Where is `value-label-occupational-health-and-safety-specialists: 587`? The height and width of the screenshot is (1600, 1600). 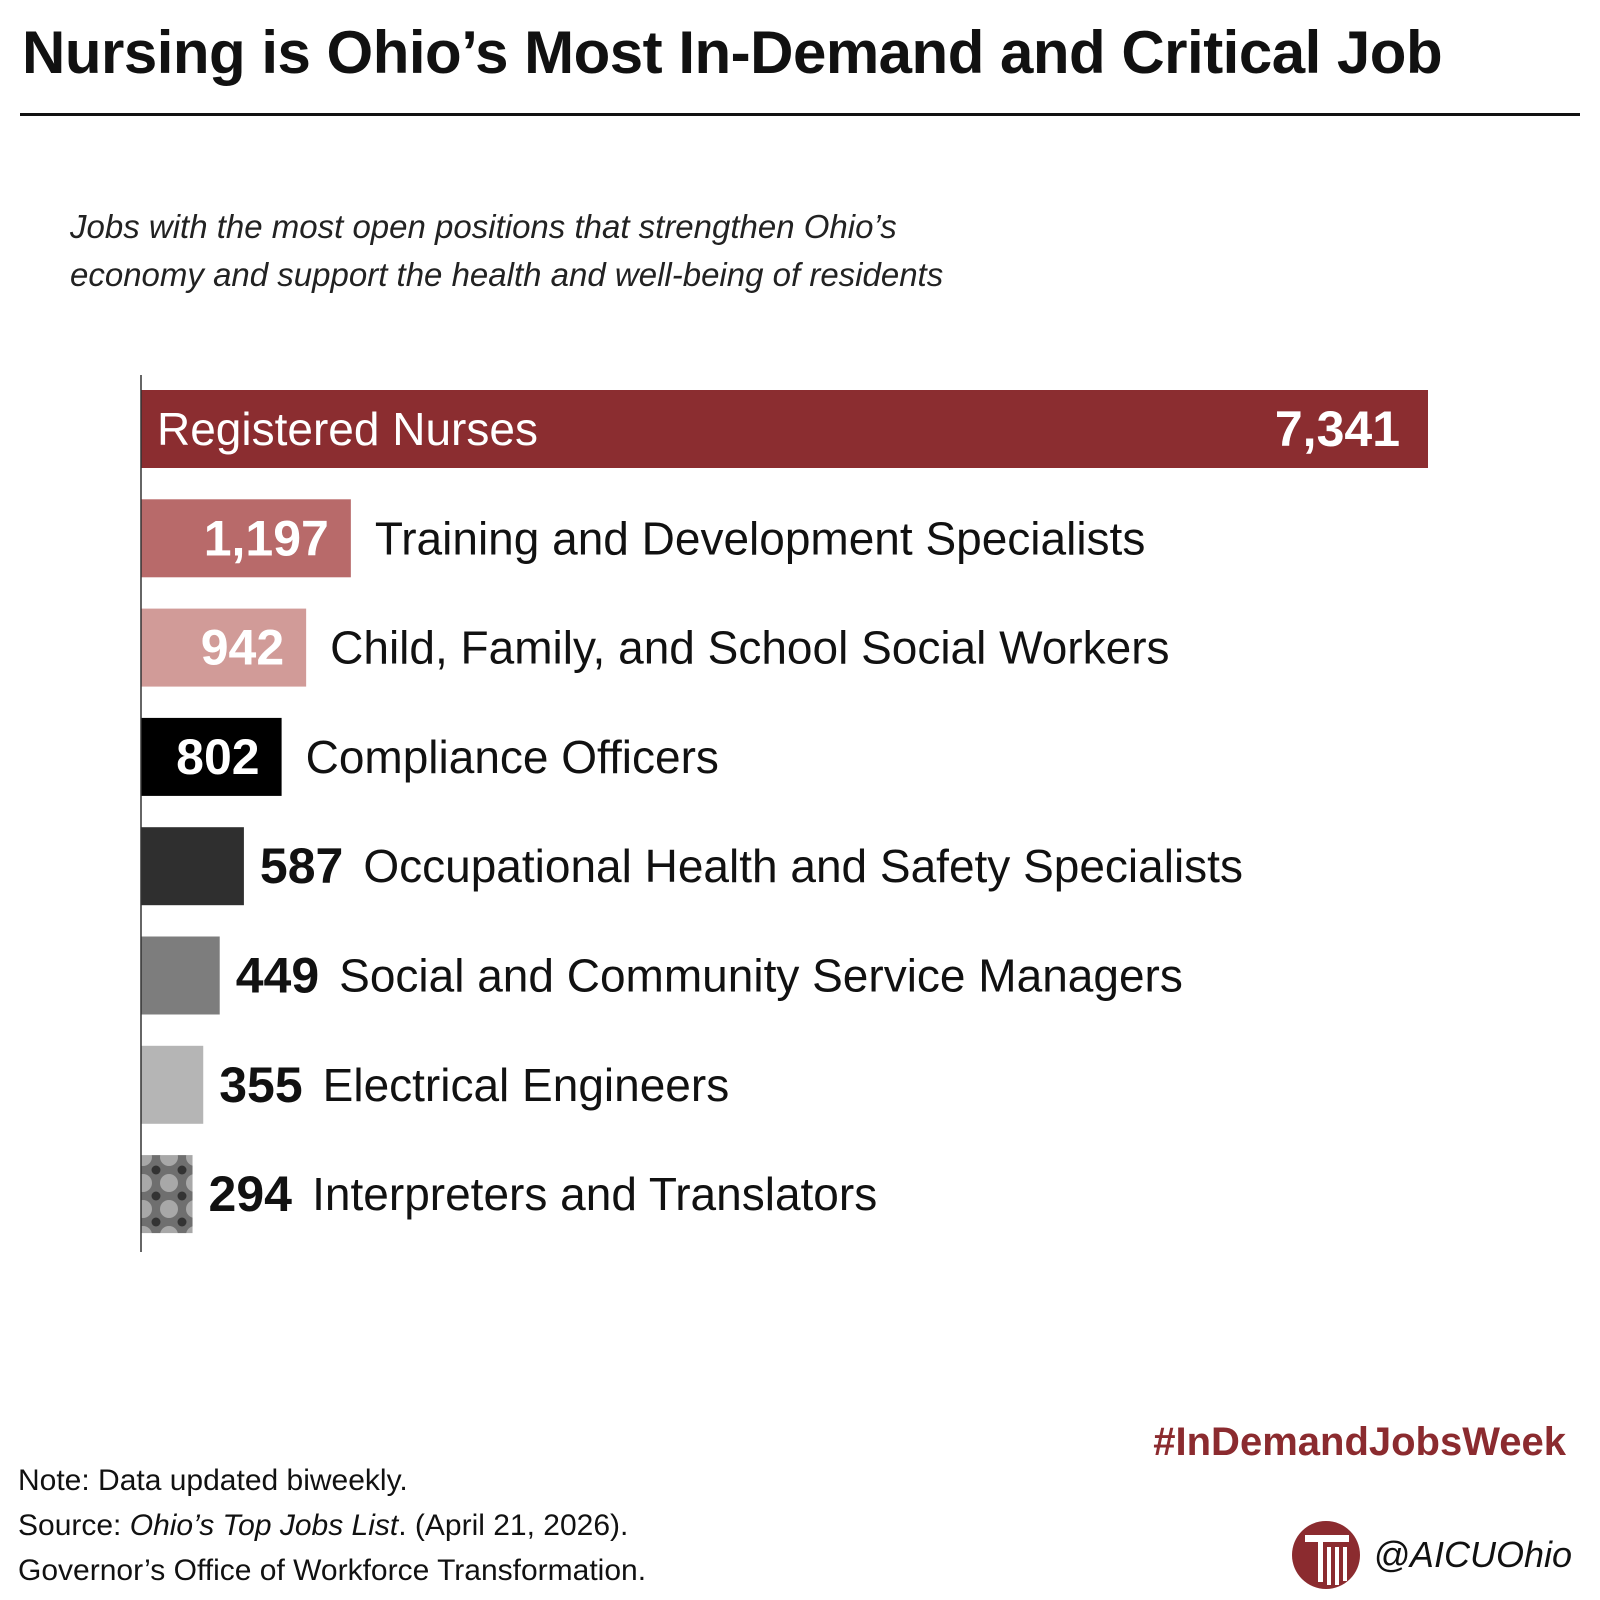 value-label-occupational-health-and-safety-specialists: 587 is located at coordinates (301, 866).